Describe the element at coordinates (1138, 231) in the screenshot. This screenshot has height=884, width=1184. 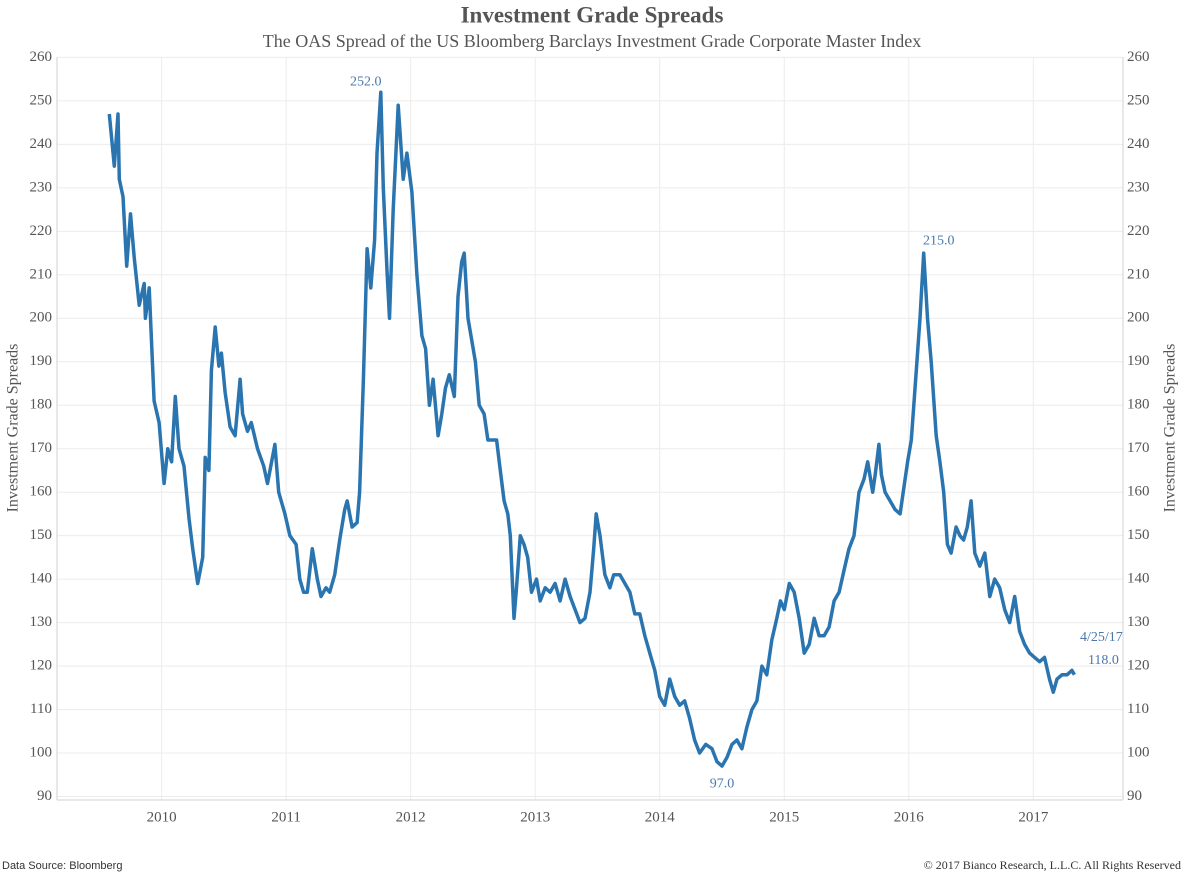
I see `y2-tick-label: 220` at that location.